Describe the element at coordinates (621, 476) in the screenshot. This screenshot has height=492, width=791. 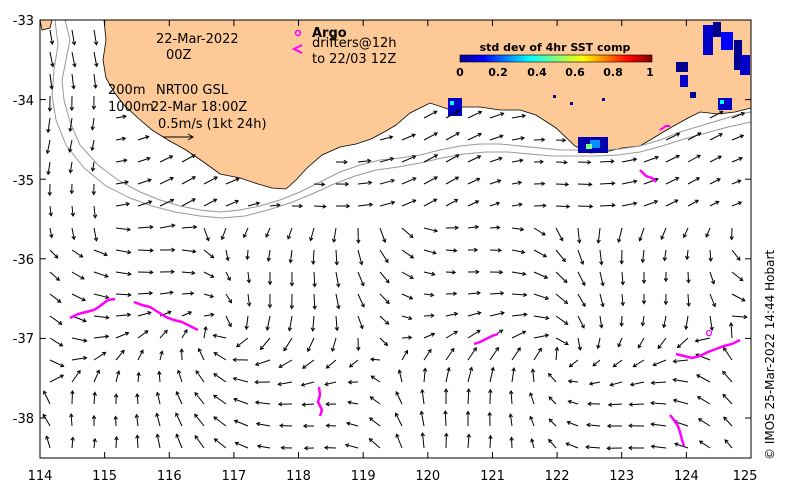
I see `x-tick-label: 123` at that location.